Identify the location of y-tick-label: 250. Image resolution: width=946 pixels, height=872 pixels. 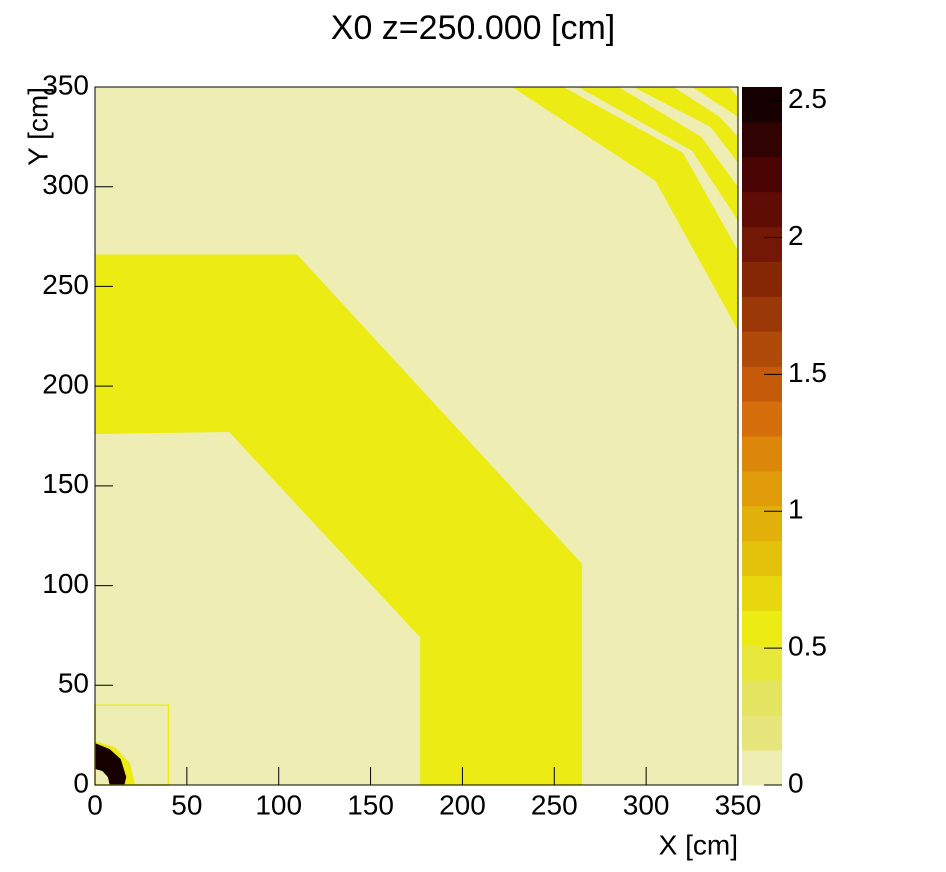
(65, 284).